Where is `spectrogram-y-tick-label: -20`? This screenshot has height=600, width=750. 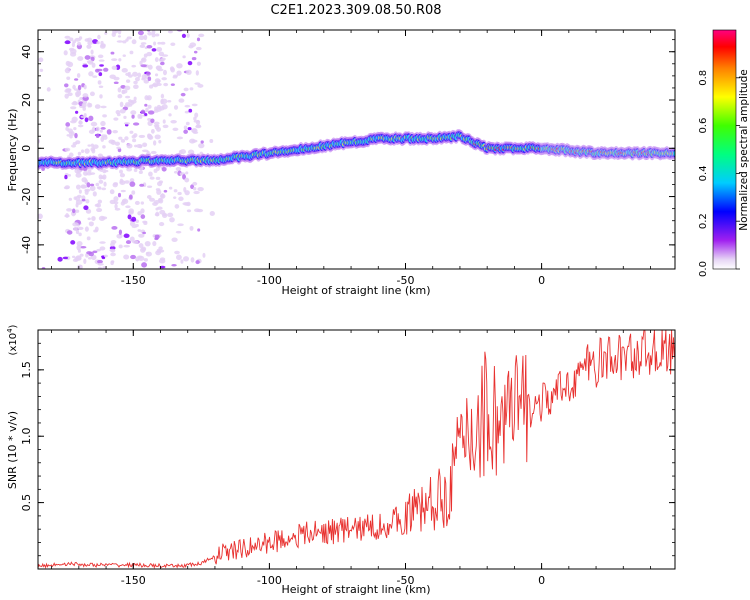
spectrogram-y-tick-label: -20 is located at coordinates (26, 197).